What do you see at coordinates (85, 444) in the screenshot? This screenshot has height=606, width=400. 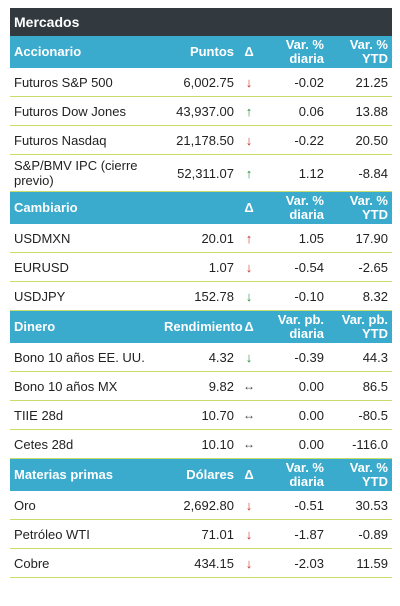 I see `instrument-name: Cetes 28d` at bounding box center [85, 444].